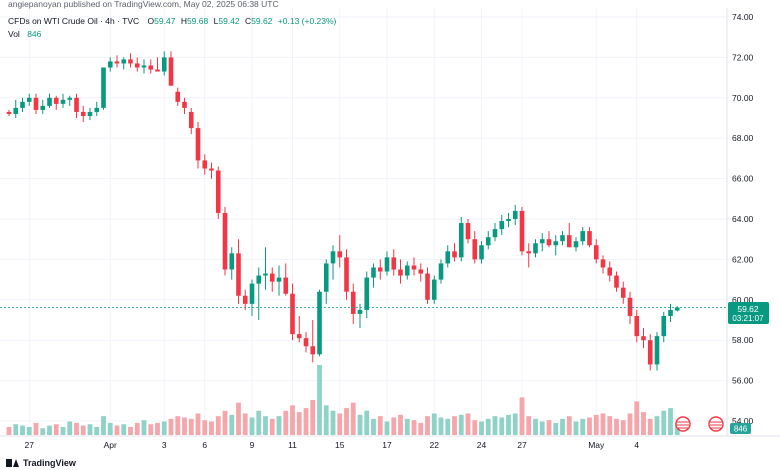  Describe the element at coordinates (343, 400) in the screenshot. I see `volume-series` at that location.